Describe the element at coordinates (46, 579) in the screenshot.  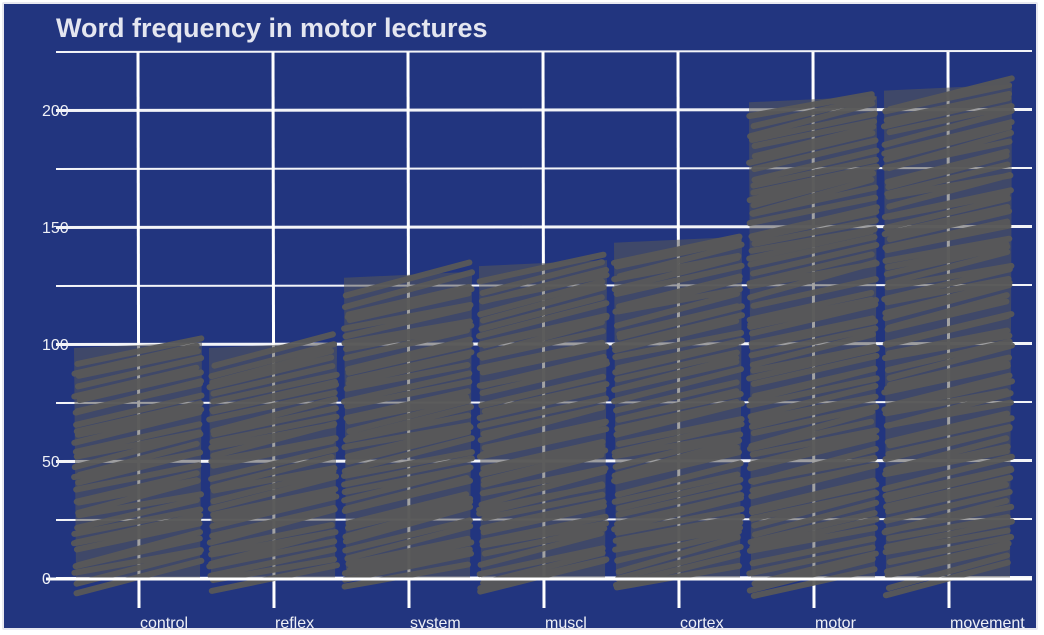
I see `y-tick-label: 0` at that location.